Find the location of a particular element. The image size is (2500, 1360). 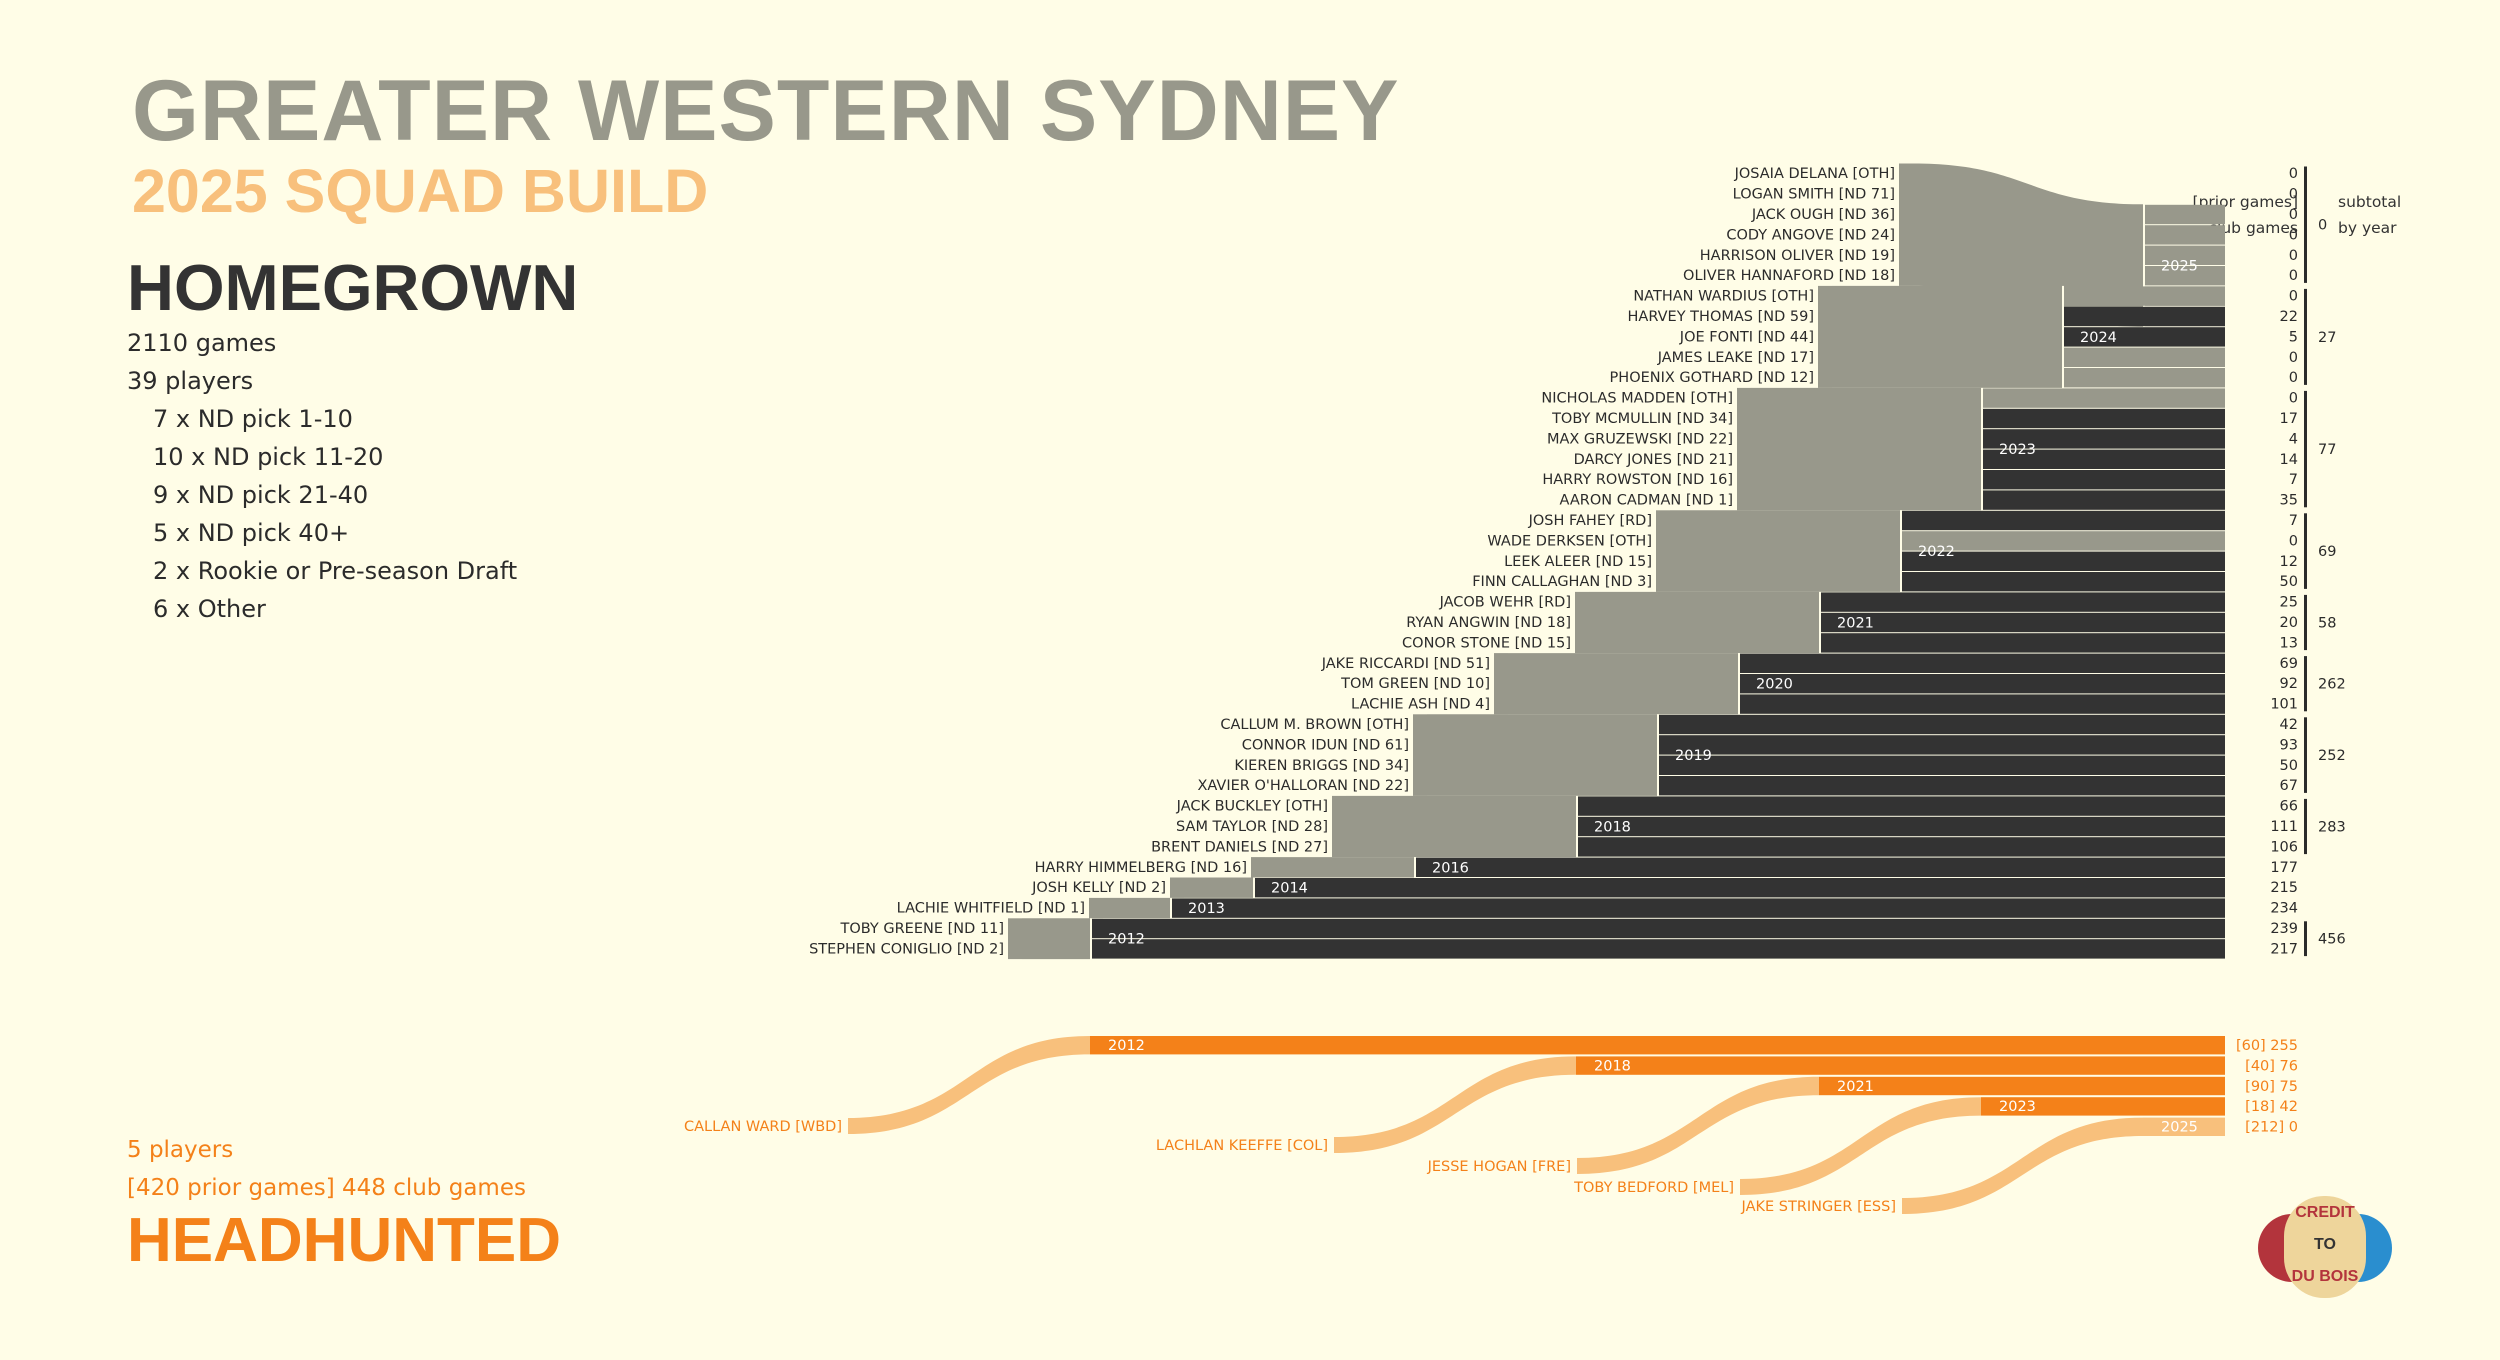

year-label: 2014 is located at coordinates (1289, 889).